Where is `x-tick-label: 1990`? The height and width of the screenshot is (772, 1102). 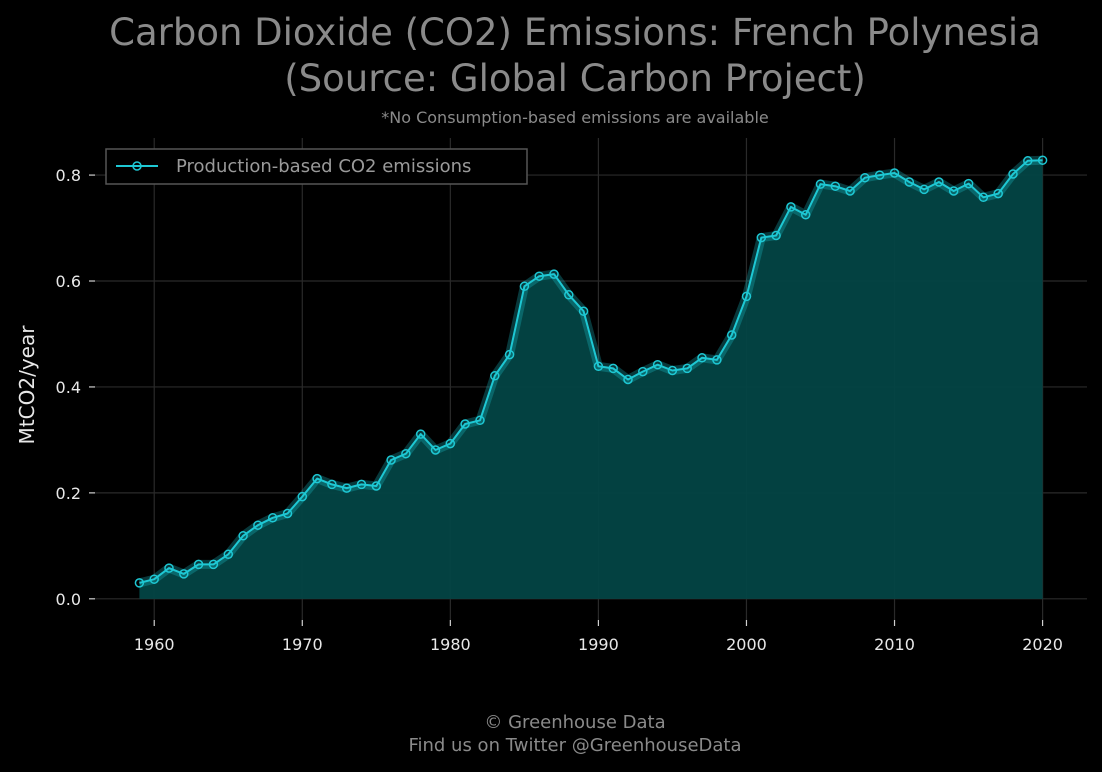 x-tick-label: 1990 is located at coordinates (598, 644).